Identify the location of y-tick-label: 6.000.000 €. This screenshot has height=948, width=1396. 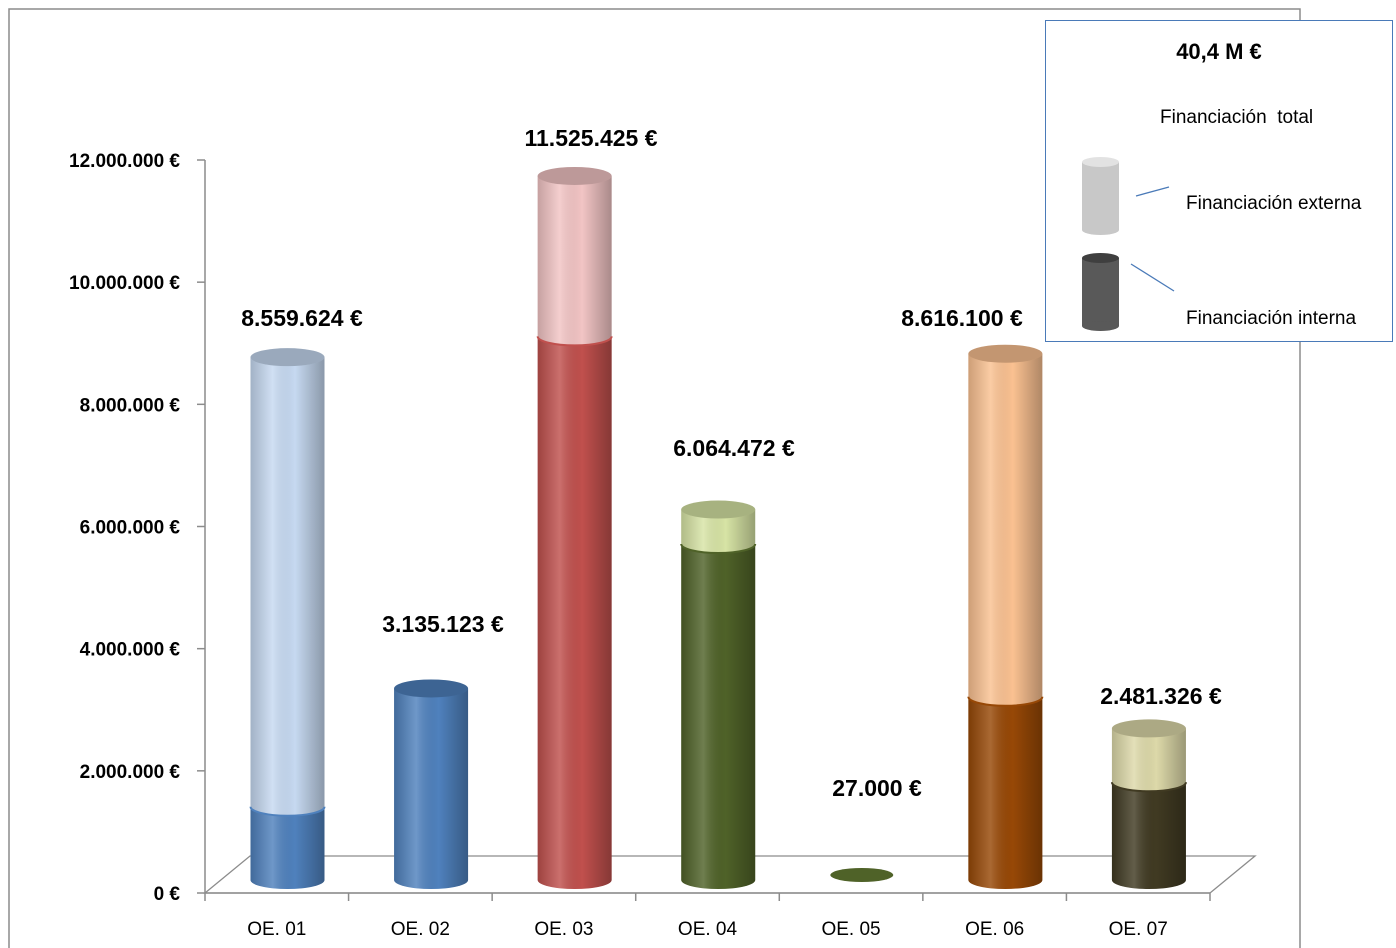
(130, 528).